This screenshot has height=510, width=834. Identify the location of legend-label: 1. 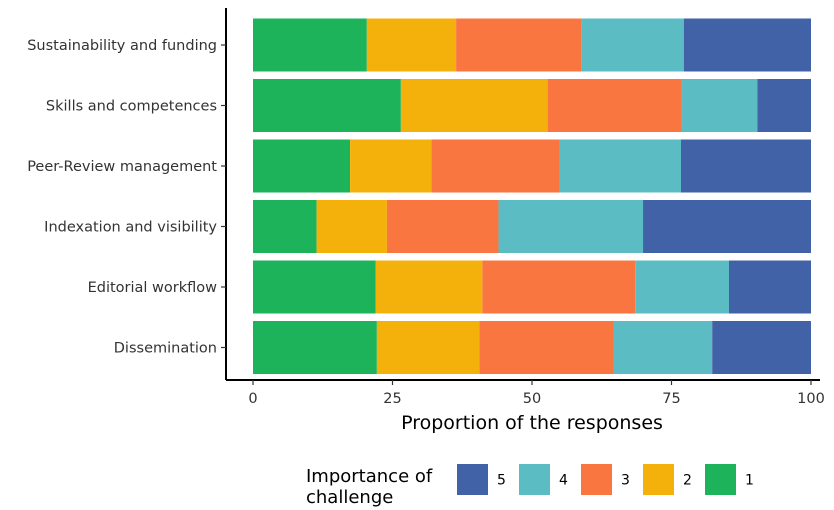
(749, 481).